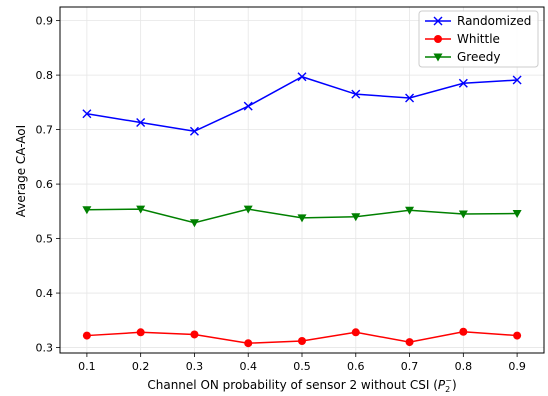 Image resolution: width=548 pixels, height=396 pixels. What do you see at coordinates (478, 57) in the screenshot?
I see `legend-label: Greedy` at bounding box center [478, 57].